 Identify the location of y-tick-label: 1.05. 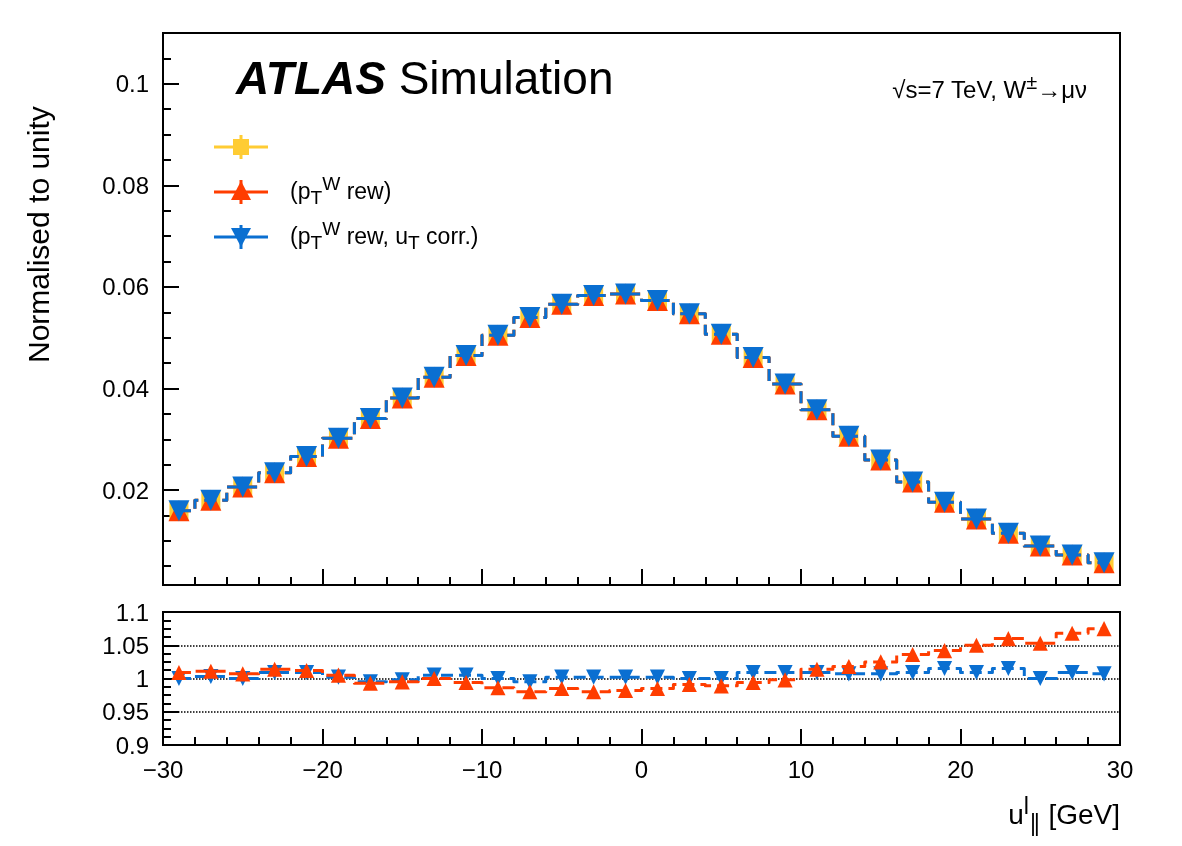
(125, 645).